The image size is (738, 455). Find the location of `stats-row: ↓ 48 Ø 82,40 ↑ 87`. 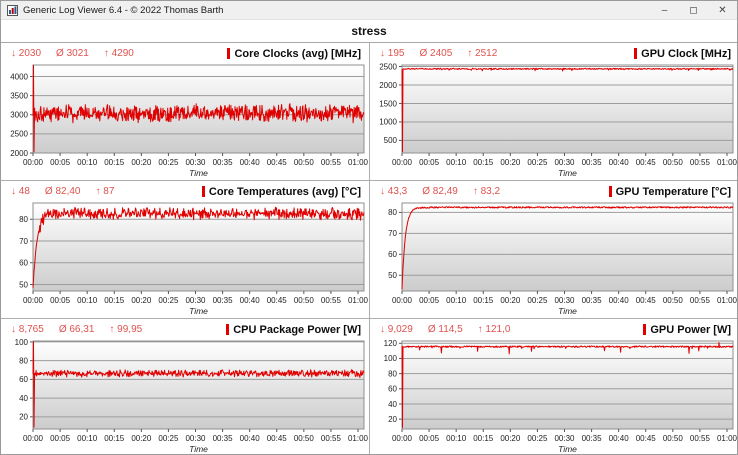

stats-row: ↓ 48 Ø 82,40 ↑ 87 is located at coordinates (106, 191).